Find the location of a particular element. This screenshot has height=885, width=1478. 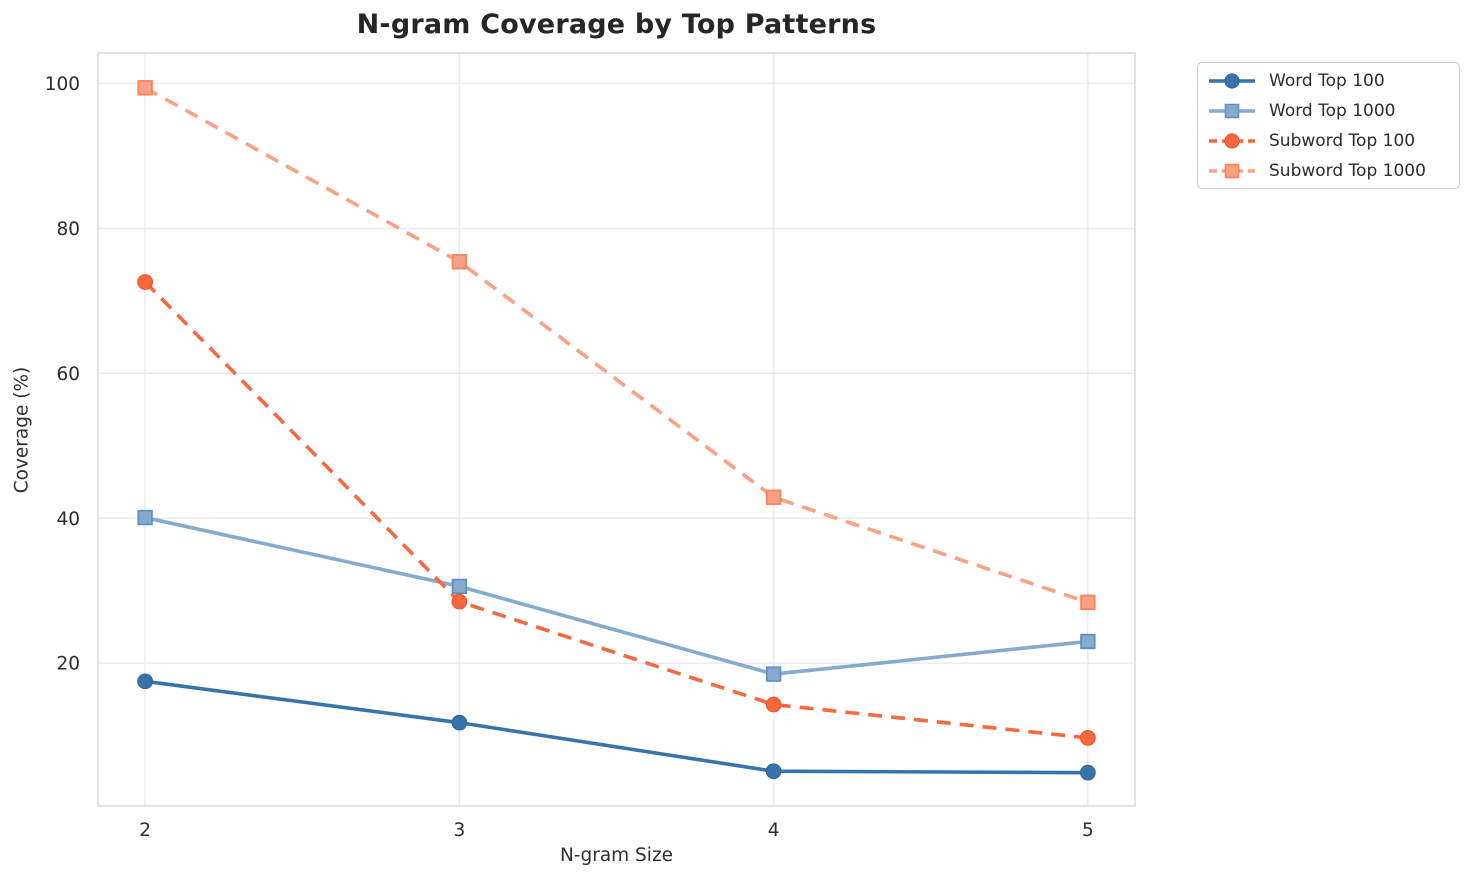

x-tick-label: 3 is located at coordinates (459, 830).